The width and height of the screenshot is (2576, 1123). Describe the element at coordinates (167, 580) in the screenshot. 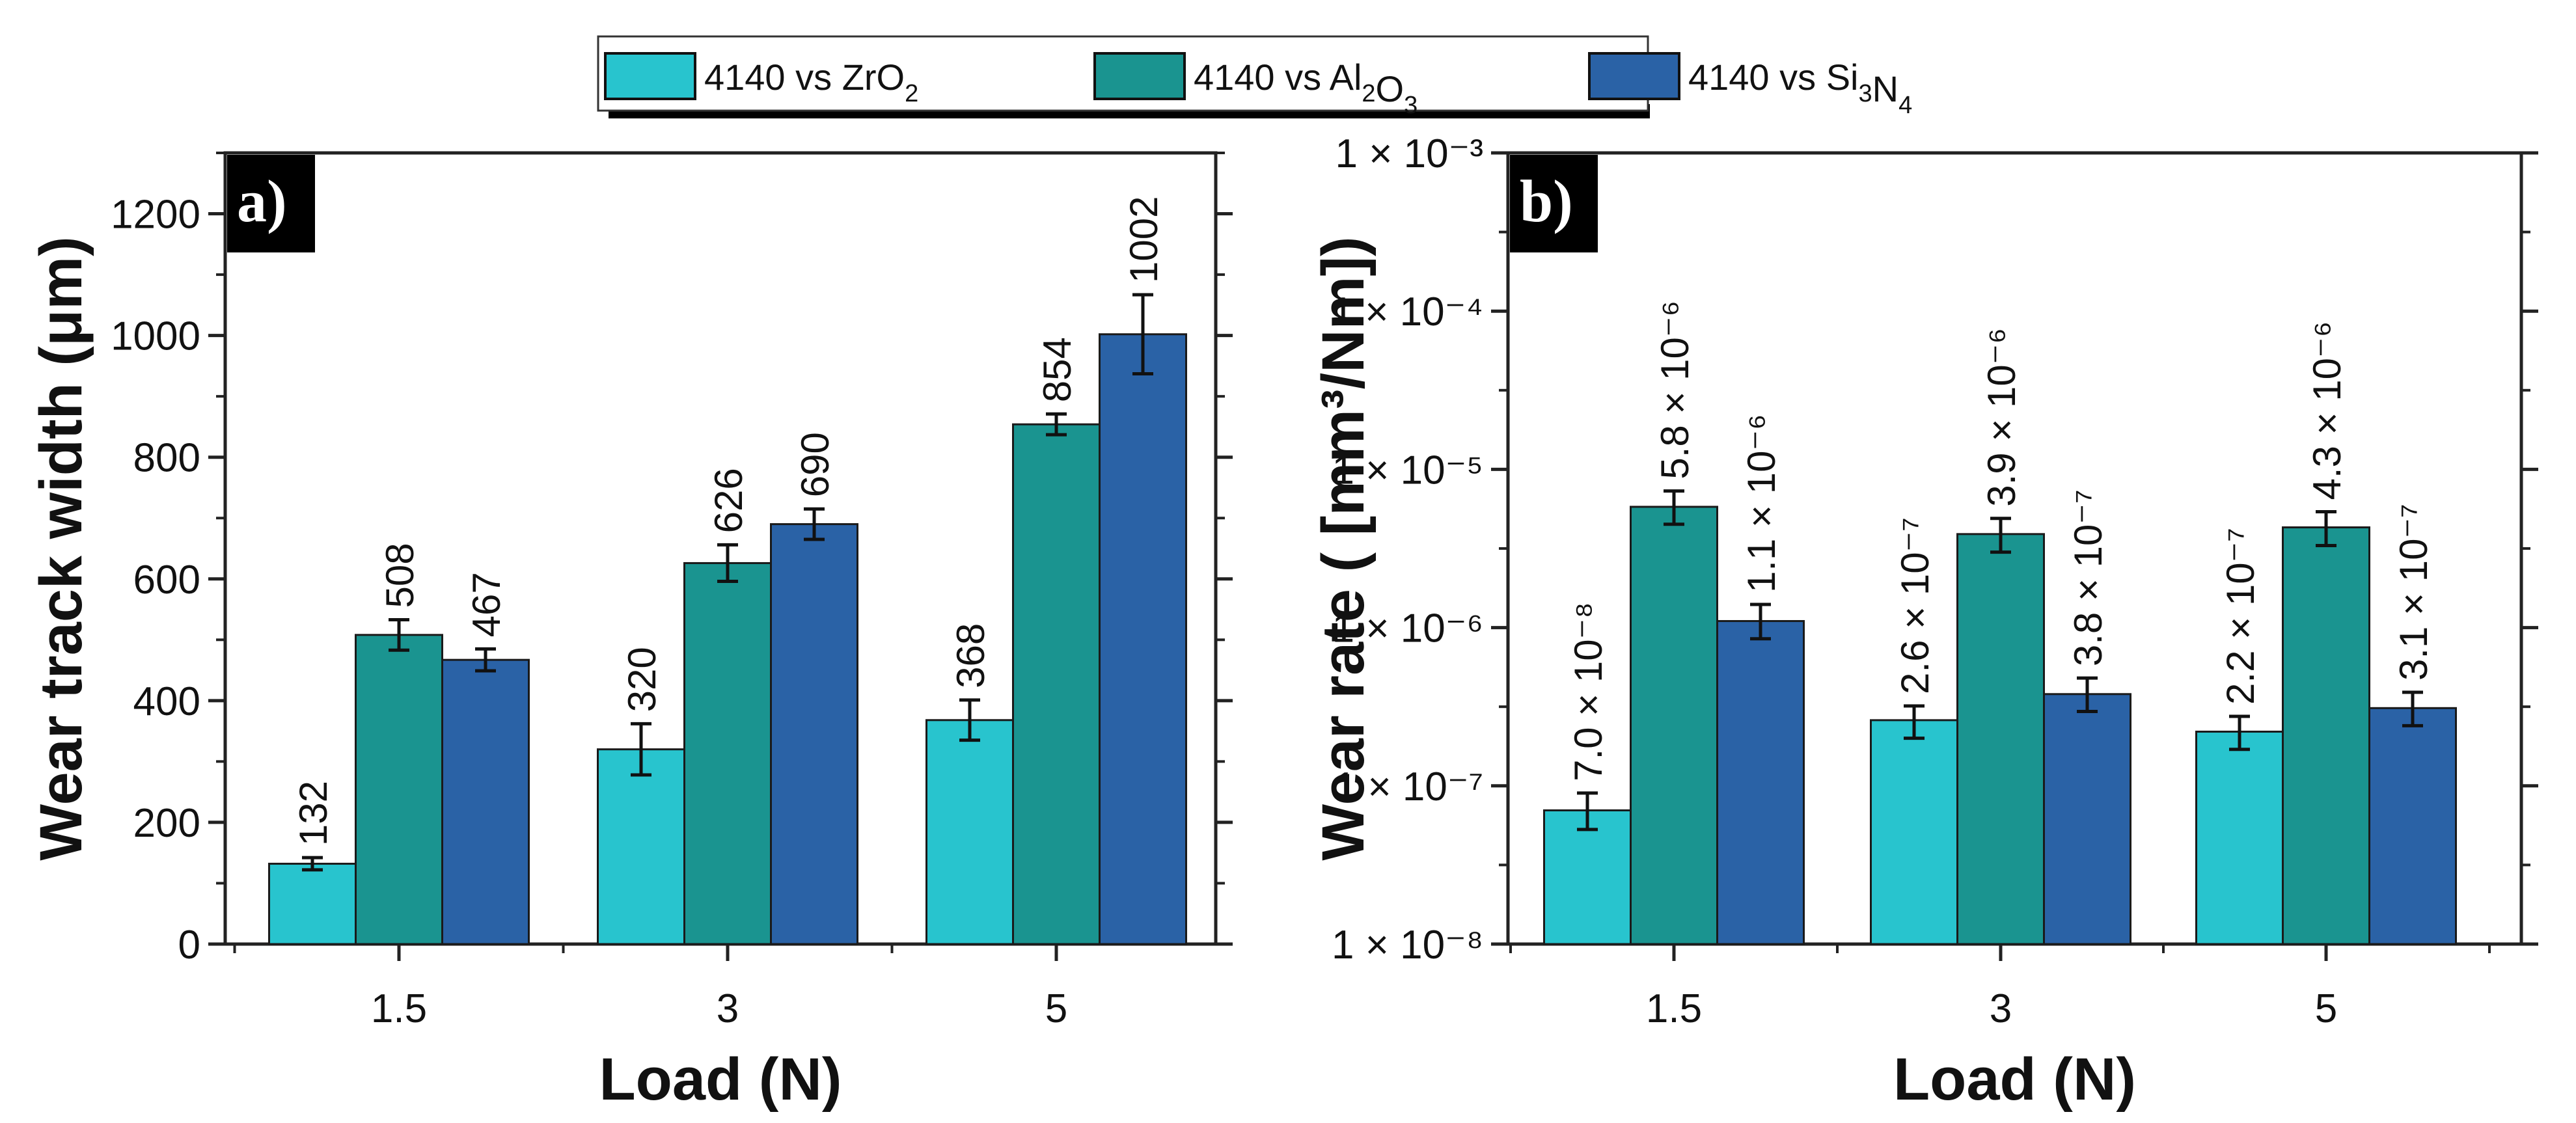

I see `y-tick-label: 600` at that location.